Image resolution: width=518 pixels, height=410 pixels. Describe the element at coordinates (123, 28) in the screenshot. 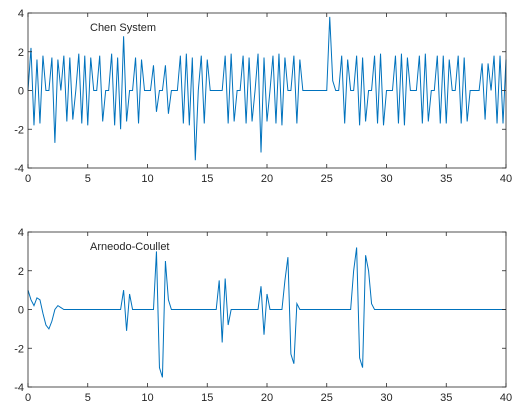

I see `annotation: Chen System` at that location.